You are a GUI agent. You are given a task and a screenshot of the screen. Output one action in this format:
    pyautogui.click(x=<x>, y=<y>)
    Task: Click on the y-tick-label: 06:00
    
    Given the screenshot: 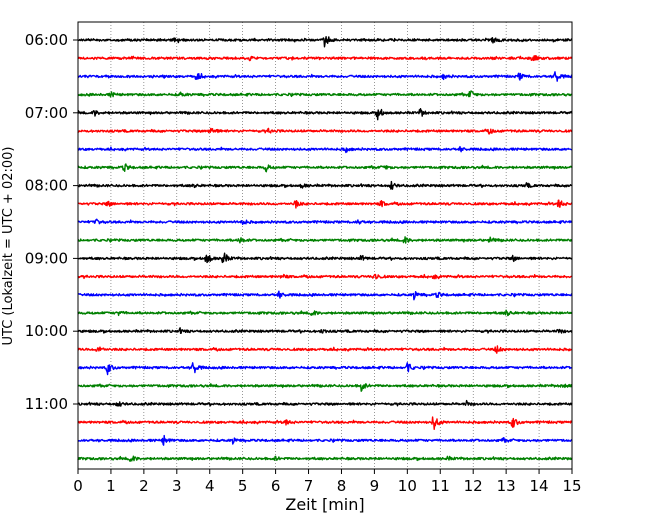 What is the action you would take?
    pyautogui.click(x=46, y=40)
    